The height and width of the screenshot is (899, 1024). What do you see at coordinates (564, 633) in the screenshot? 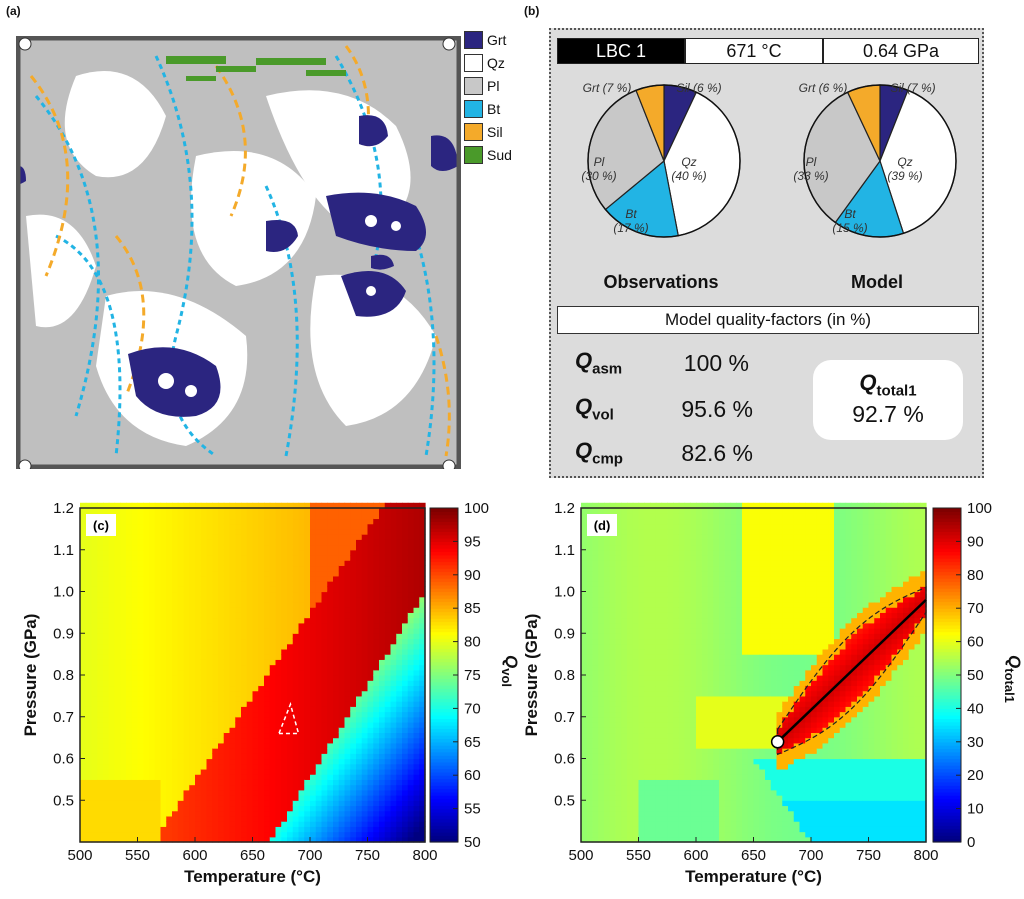
I see `y-tick-label: 0.9` at bounding box center [564, 633].